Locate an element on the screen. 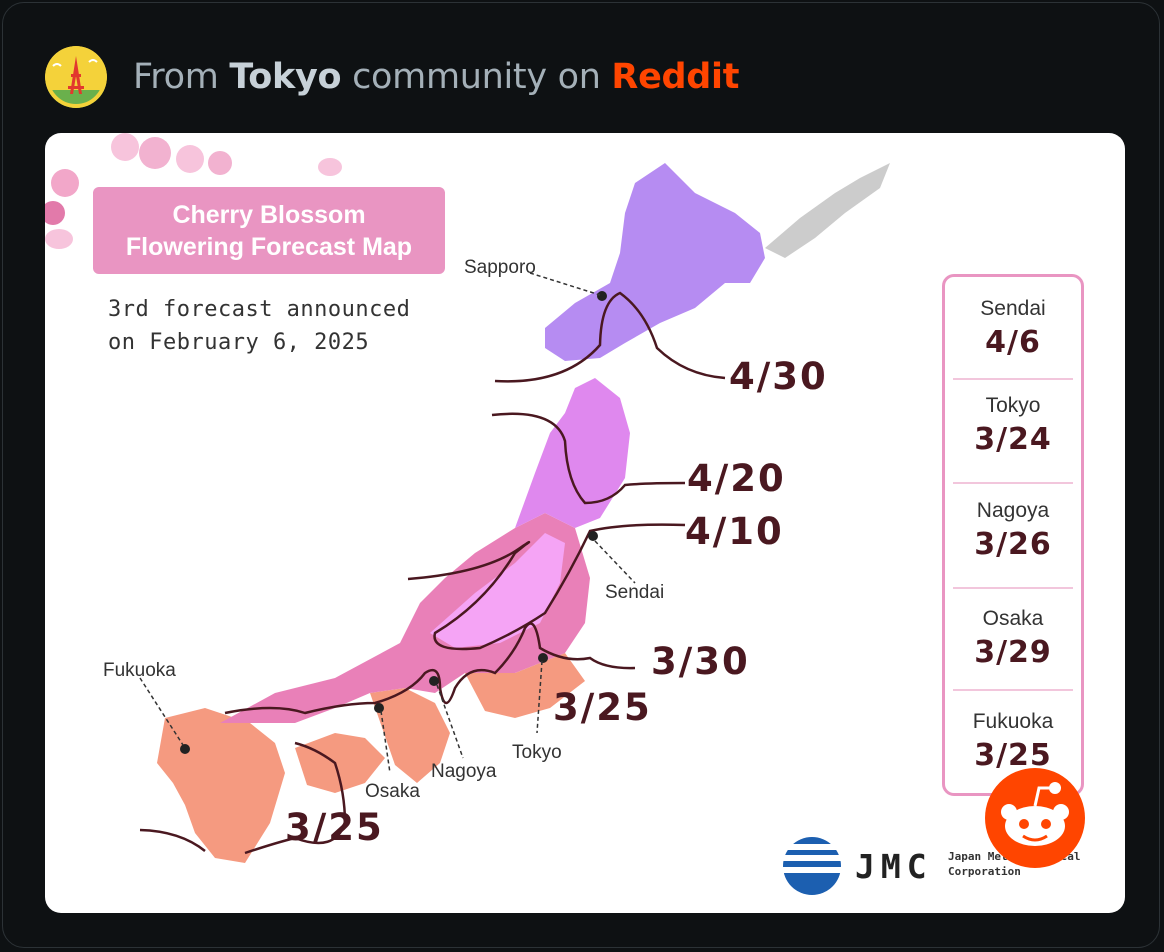 This screenshot has height=952, width=1164. city-label-nagoya: Nagoya is located at coordinates (464, 771).